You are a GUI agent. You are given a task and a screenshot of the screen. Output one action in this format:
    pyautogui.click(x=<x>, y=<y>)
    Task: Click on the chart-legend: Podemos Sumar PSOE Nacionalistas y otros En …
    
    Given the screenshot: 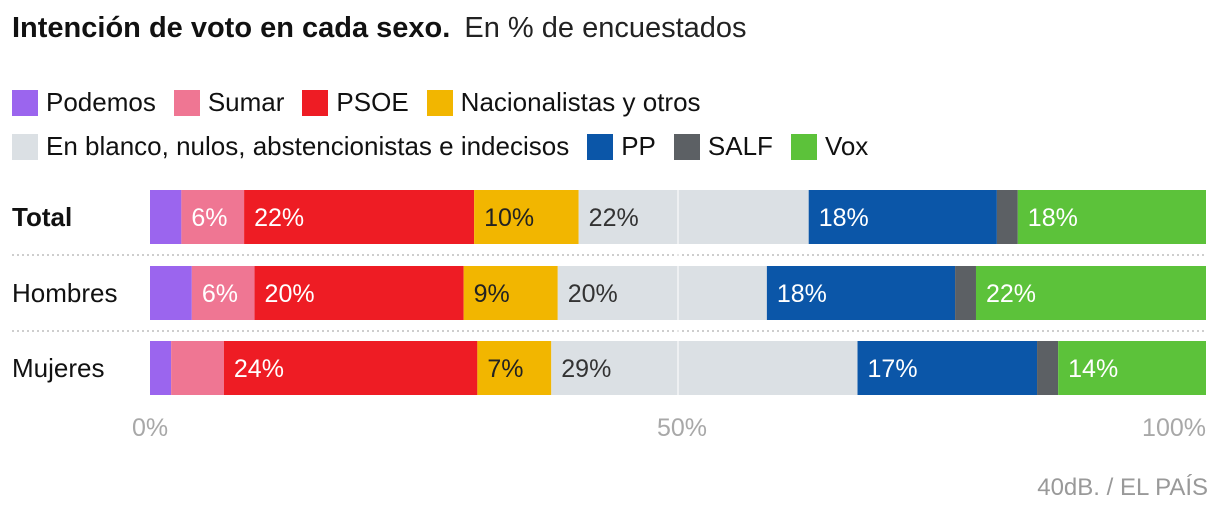 What is the action you would take?
    pyautogui.click(x=542, y=124)
    